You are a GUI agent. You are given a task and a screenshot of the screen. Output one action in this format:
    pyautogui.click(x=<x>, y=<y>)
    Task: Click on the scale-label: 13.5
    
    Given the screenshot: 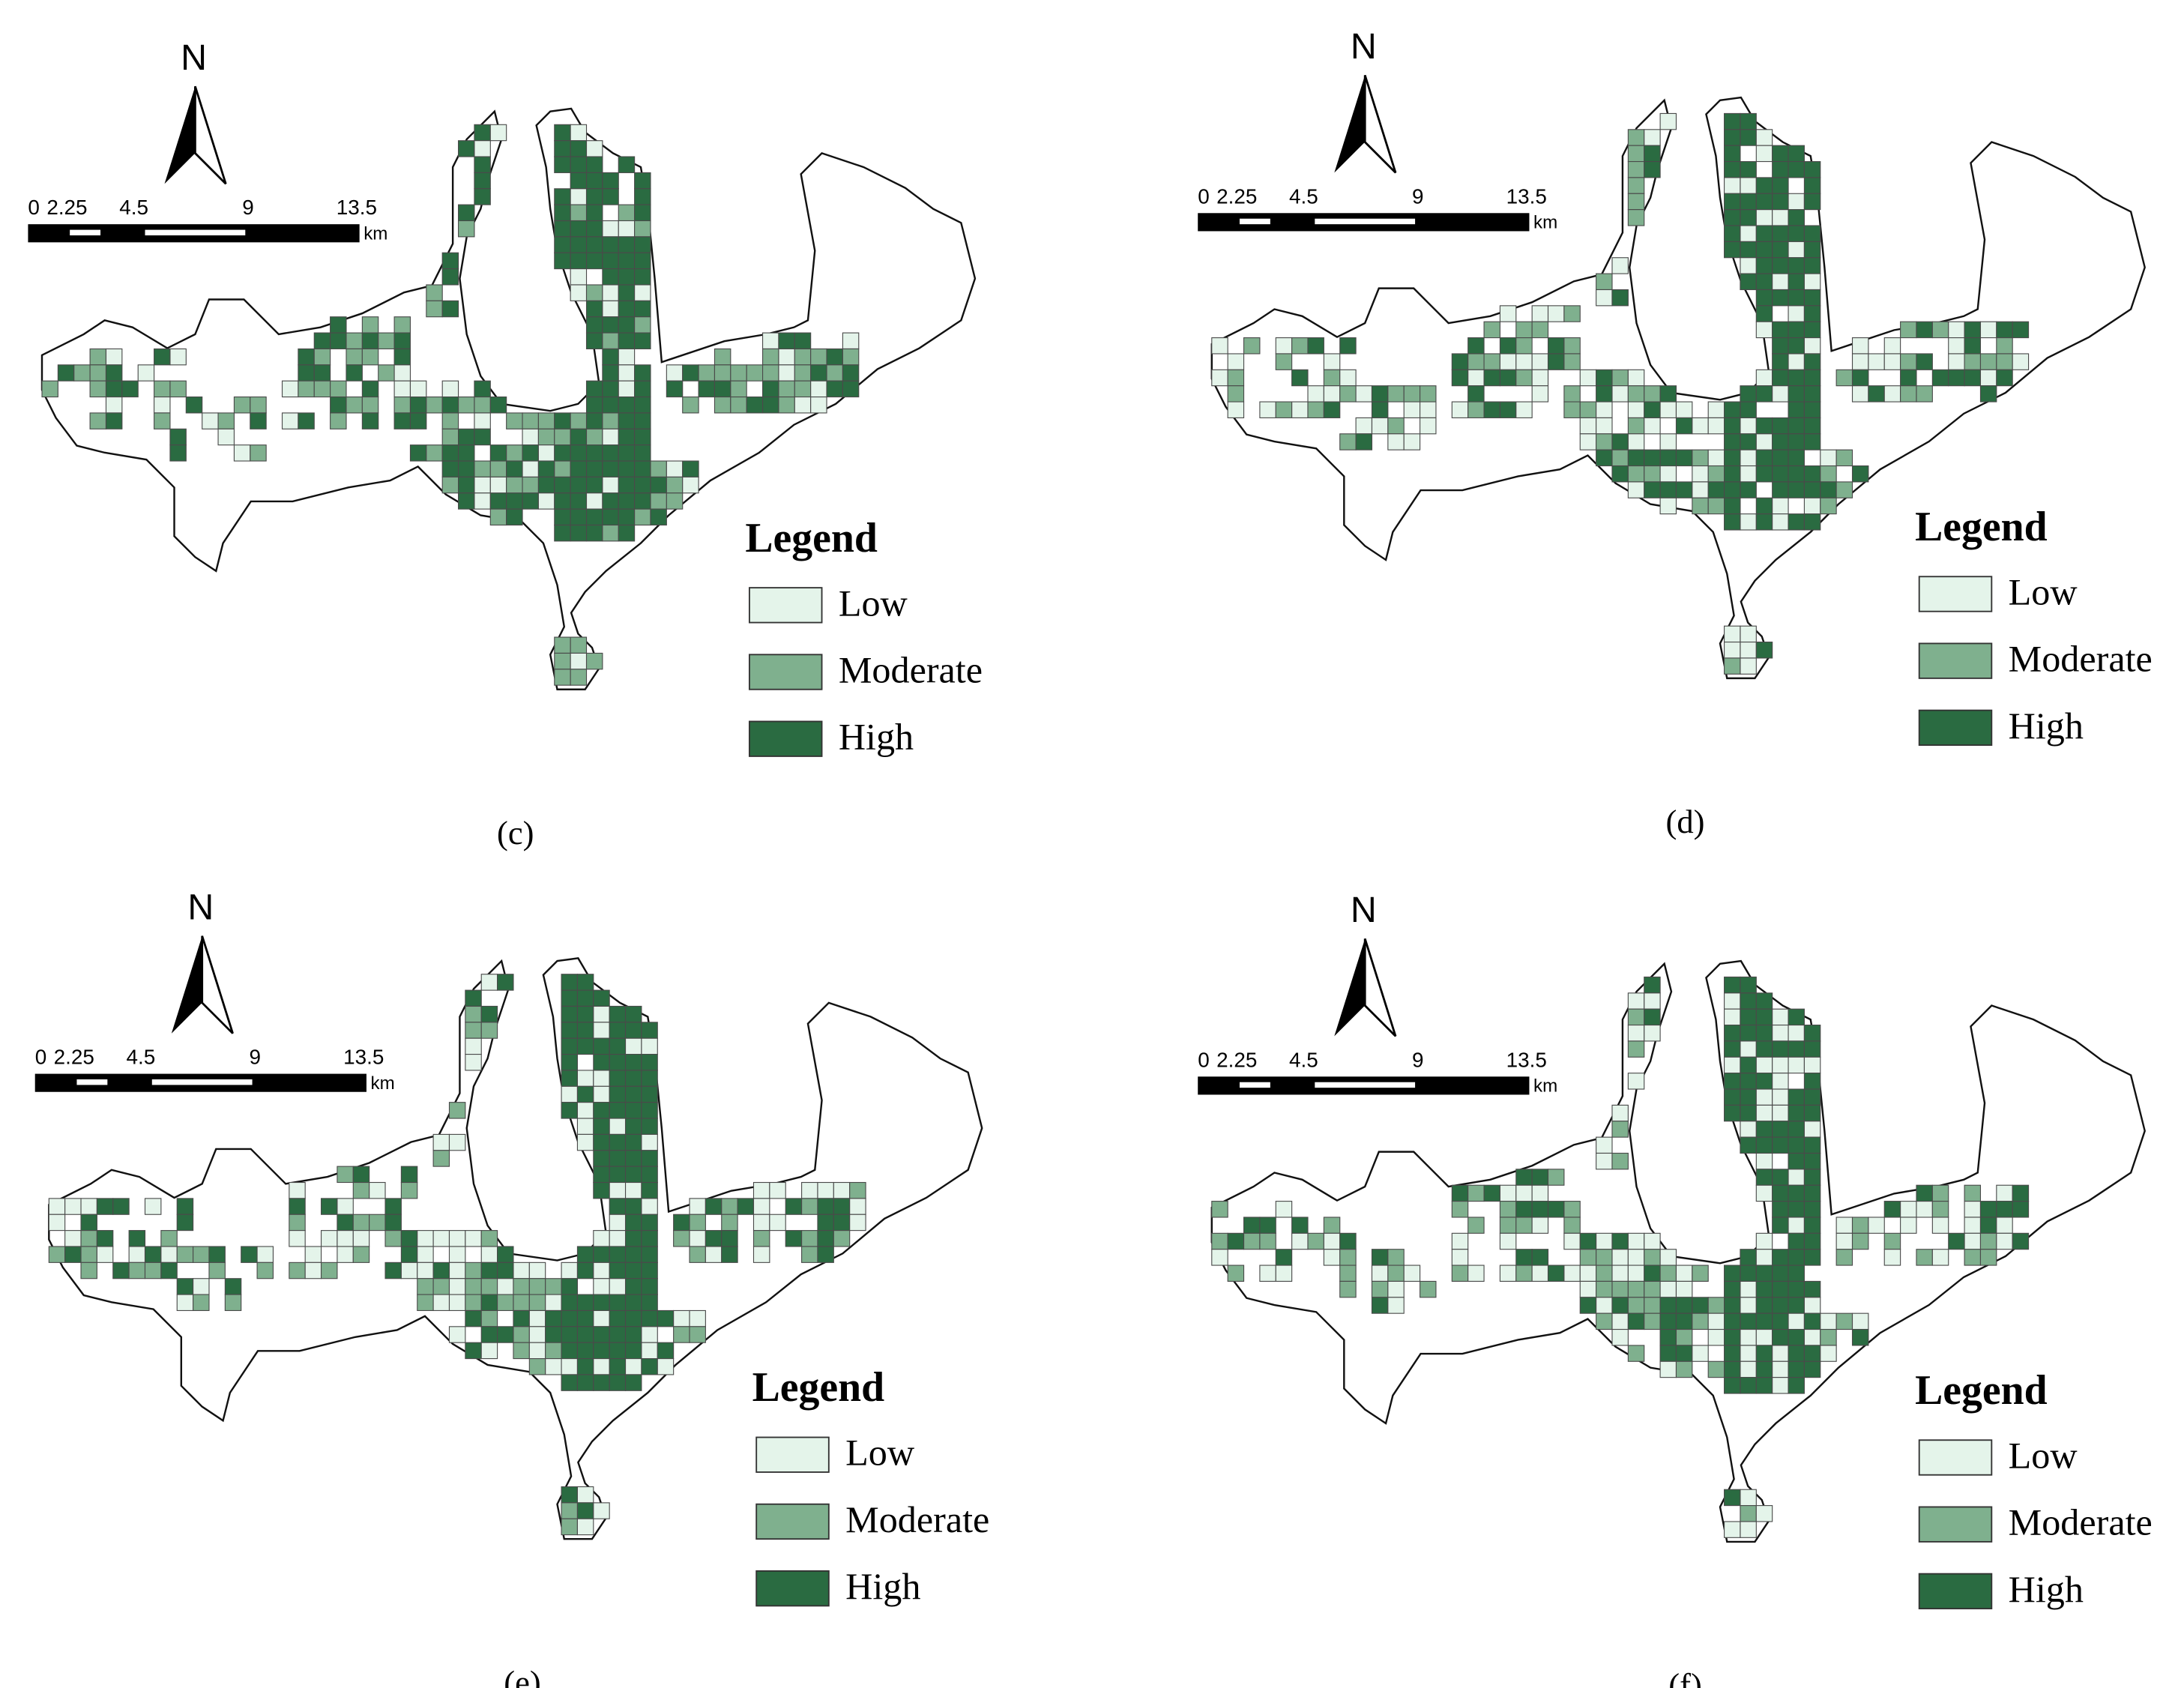 What is the action you would take?
    pyautogui.click(x=363, y=1057)
    